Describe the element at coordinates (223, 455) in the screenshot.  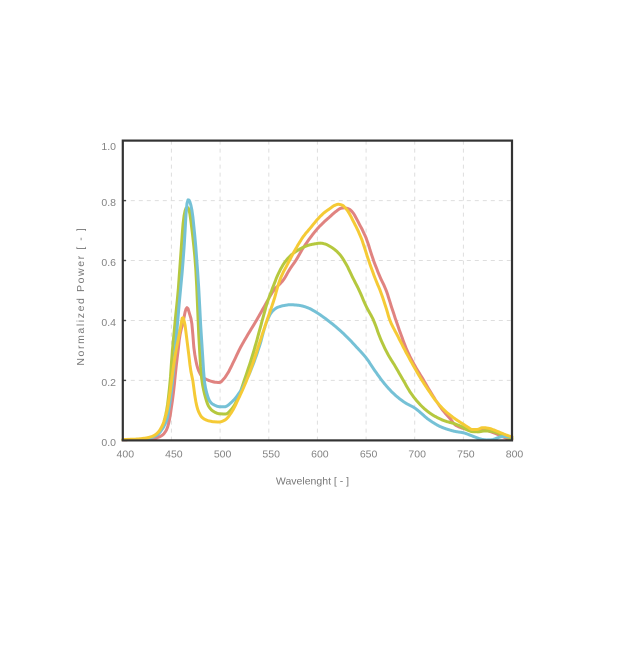
I see `svg-text: 500` at that location.